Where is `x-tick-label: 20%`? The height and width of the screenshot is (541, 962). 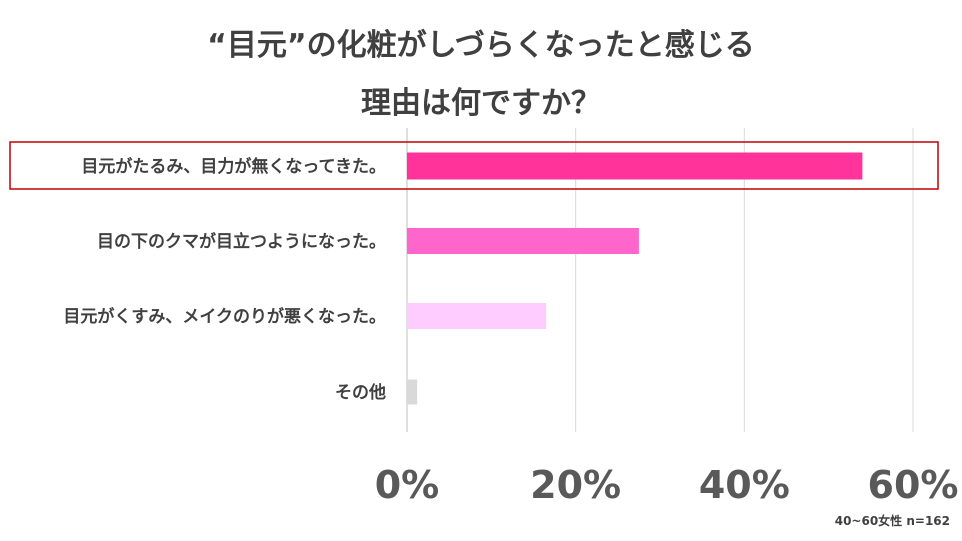 x-tick-label: 20% is located at coordinates (575, 485).